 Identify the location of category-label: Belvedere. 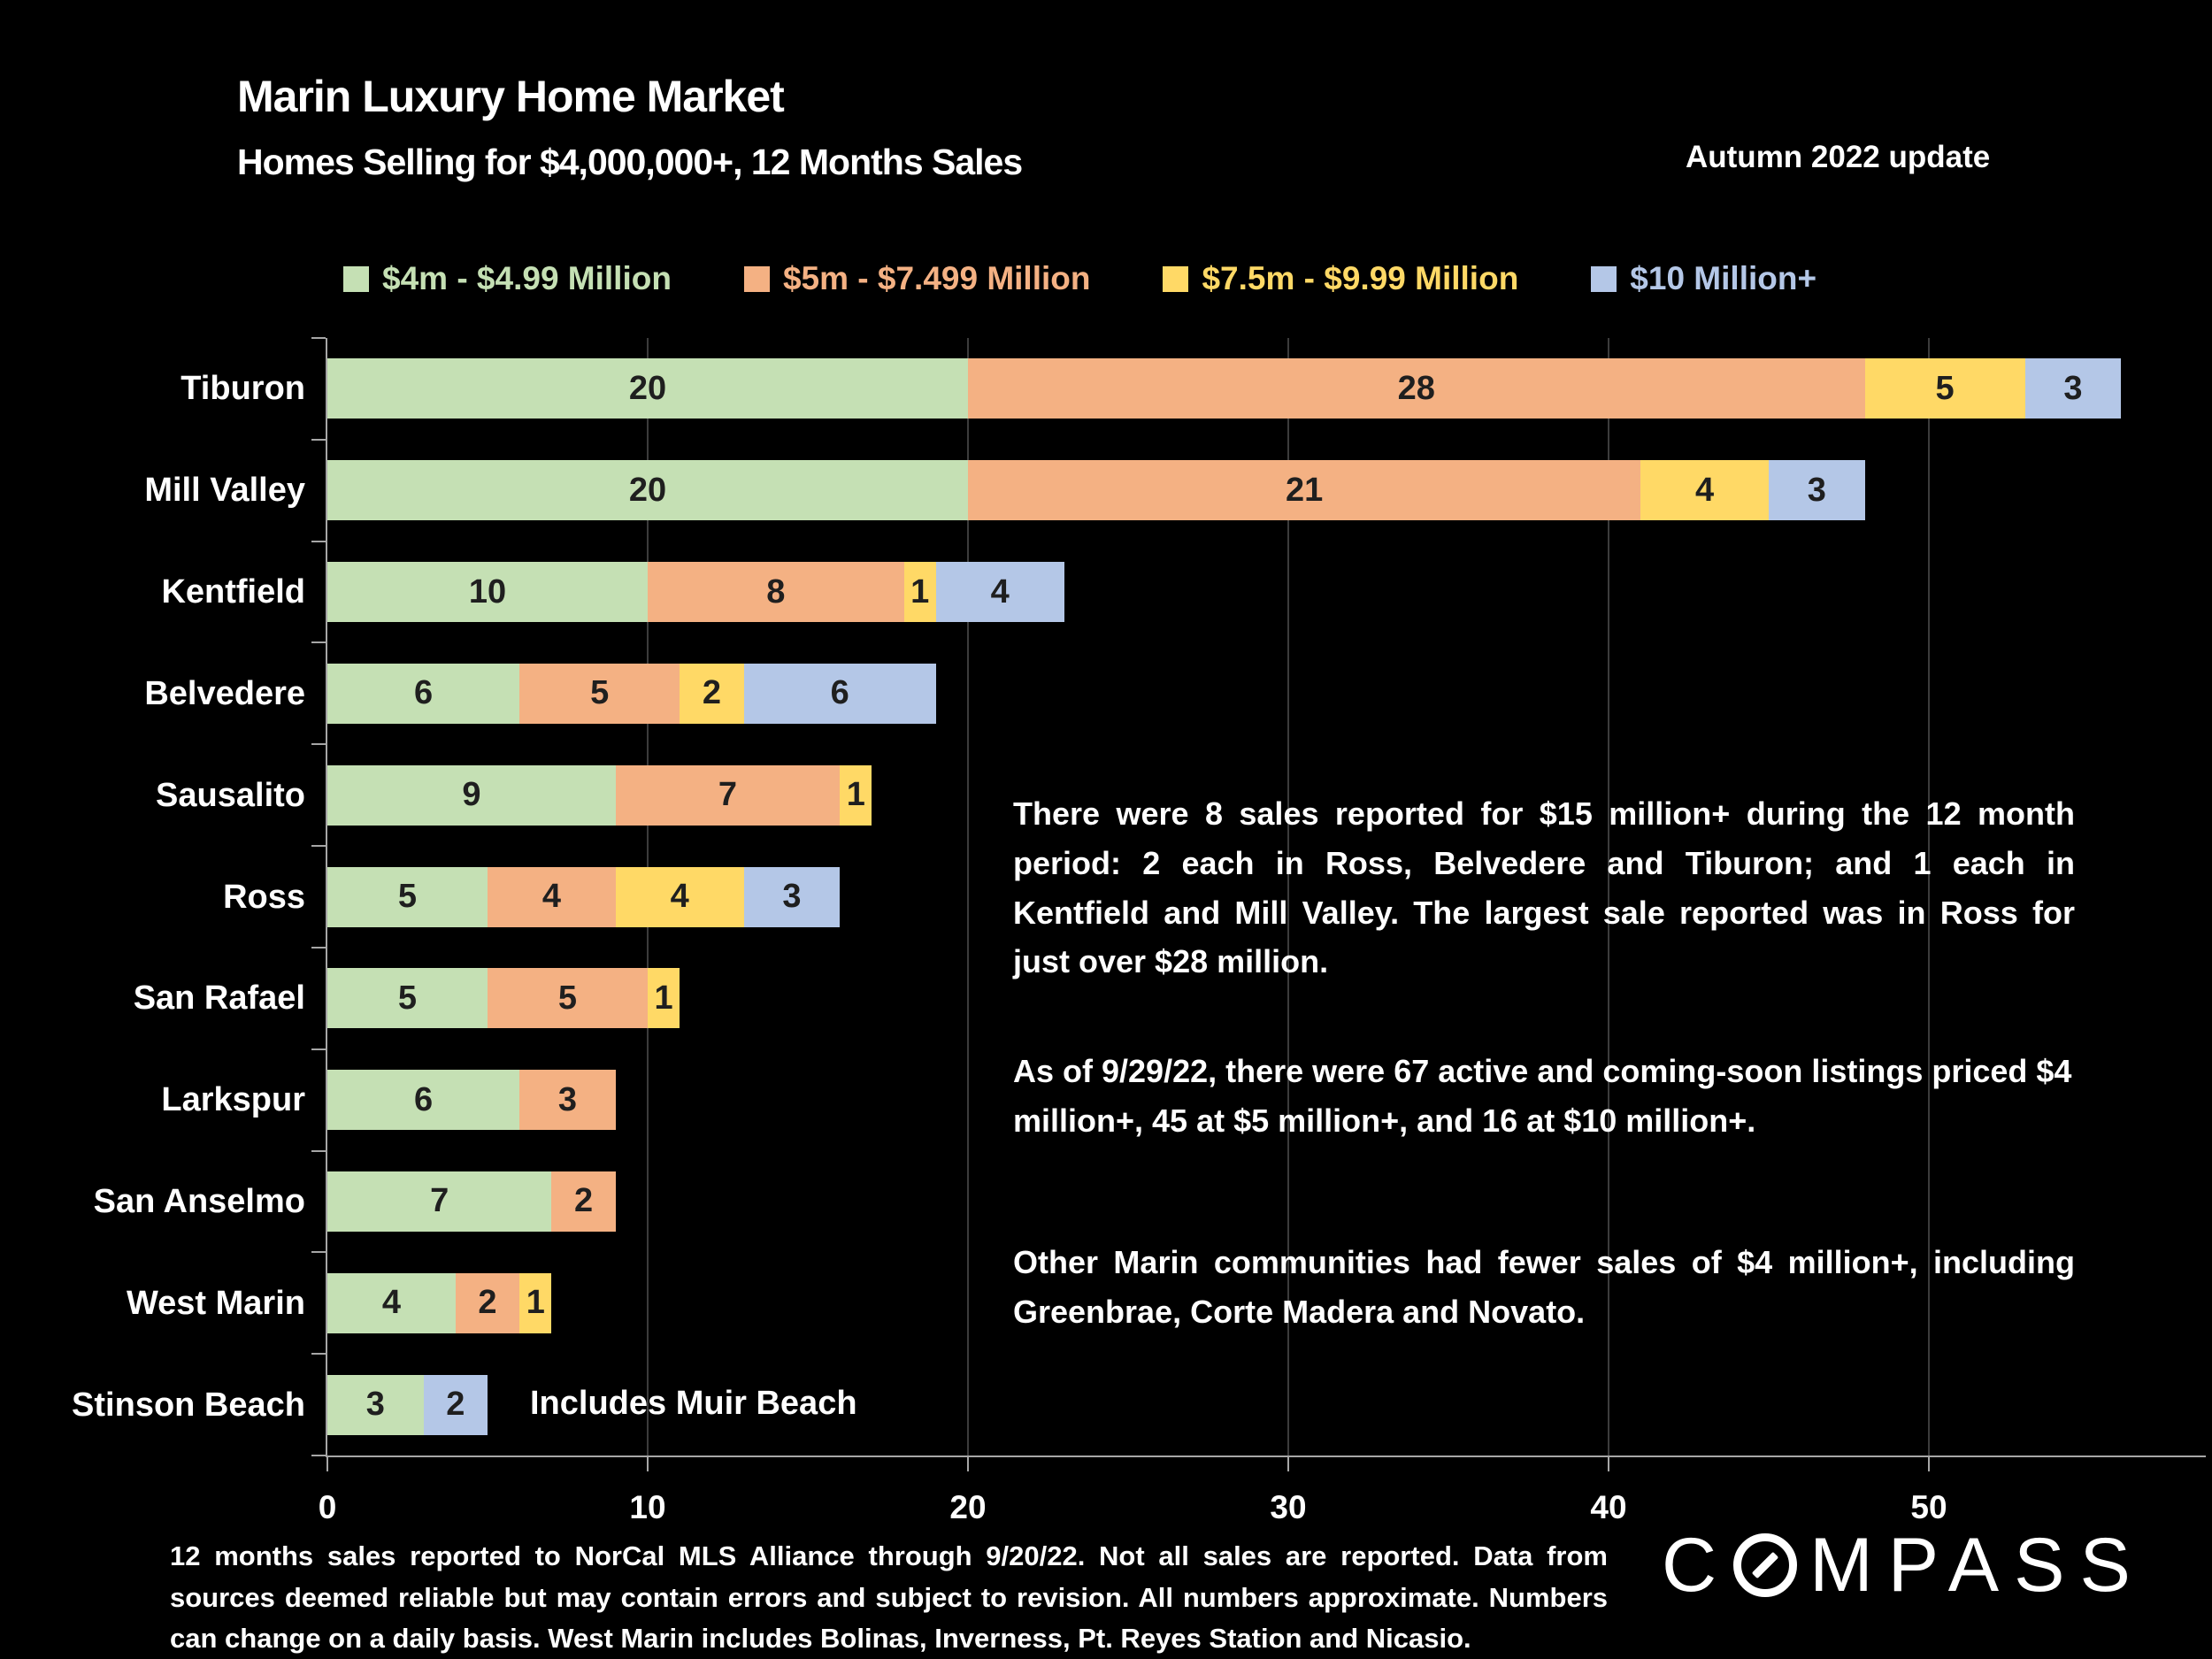
(225, 693).